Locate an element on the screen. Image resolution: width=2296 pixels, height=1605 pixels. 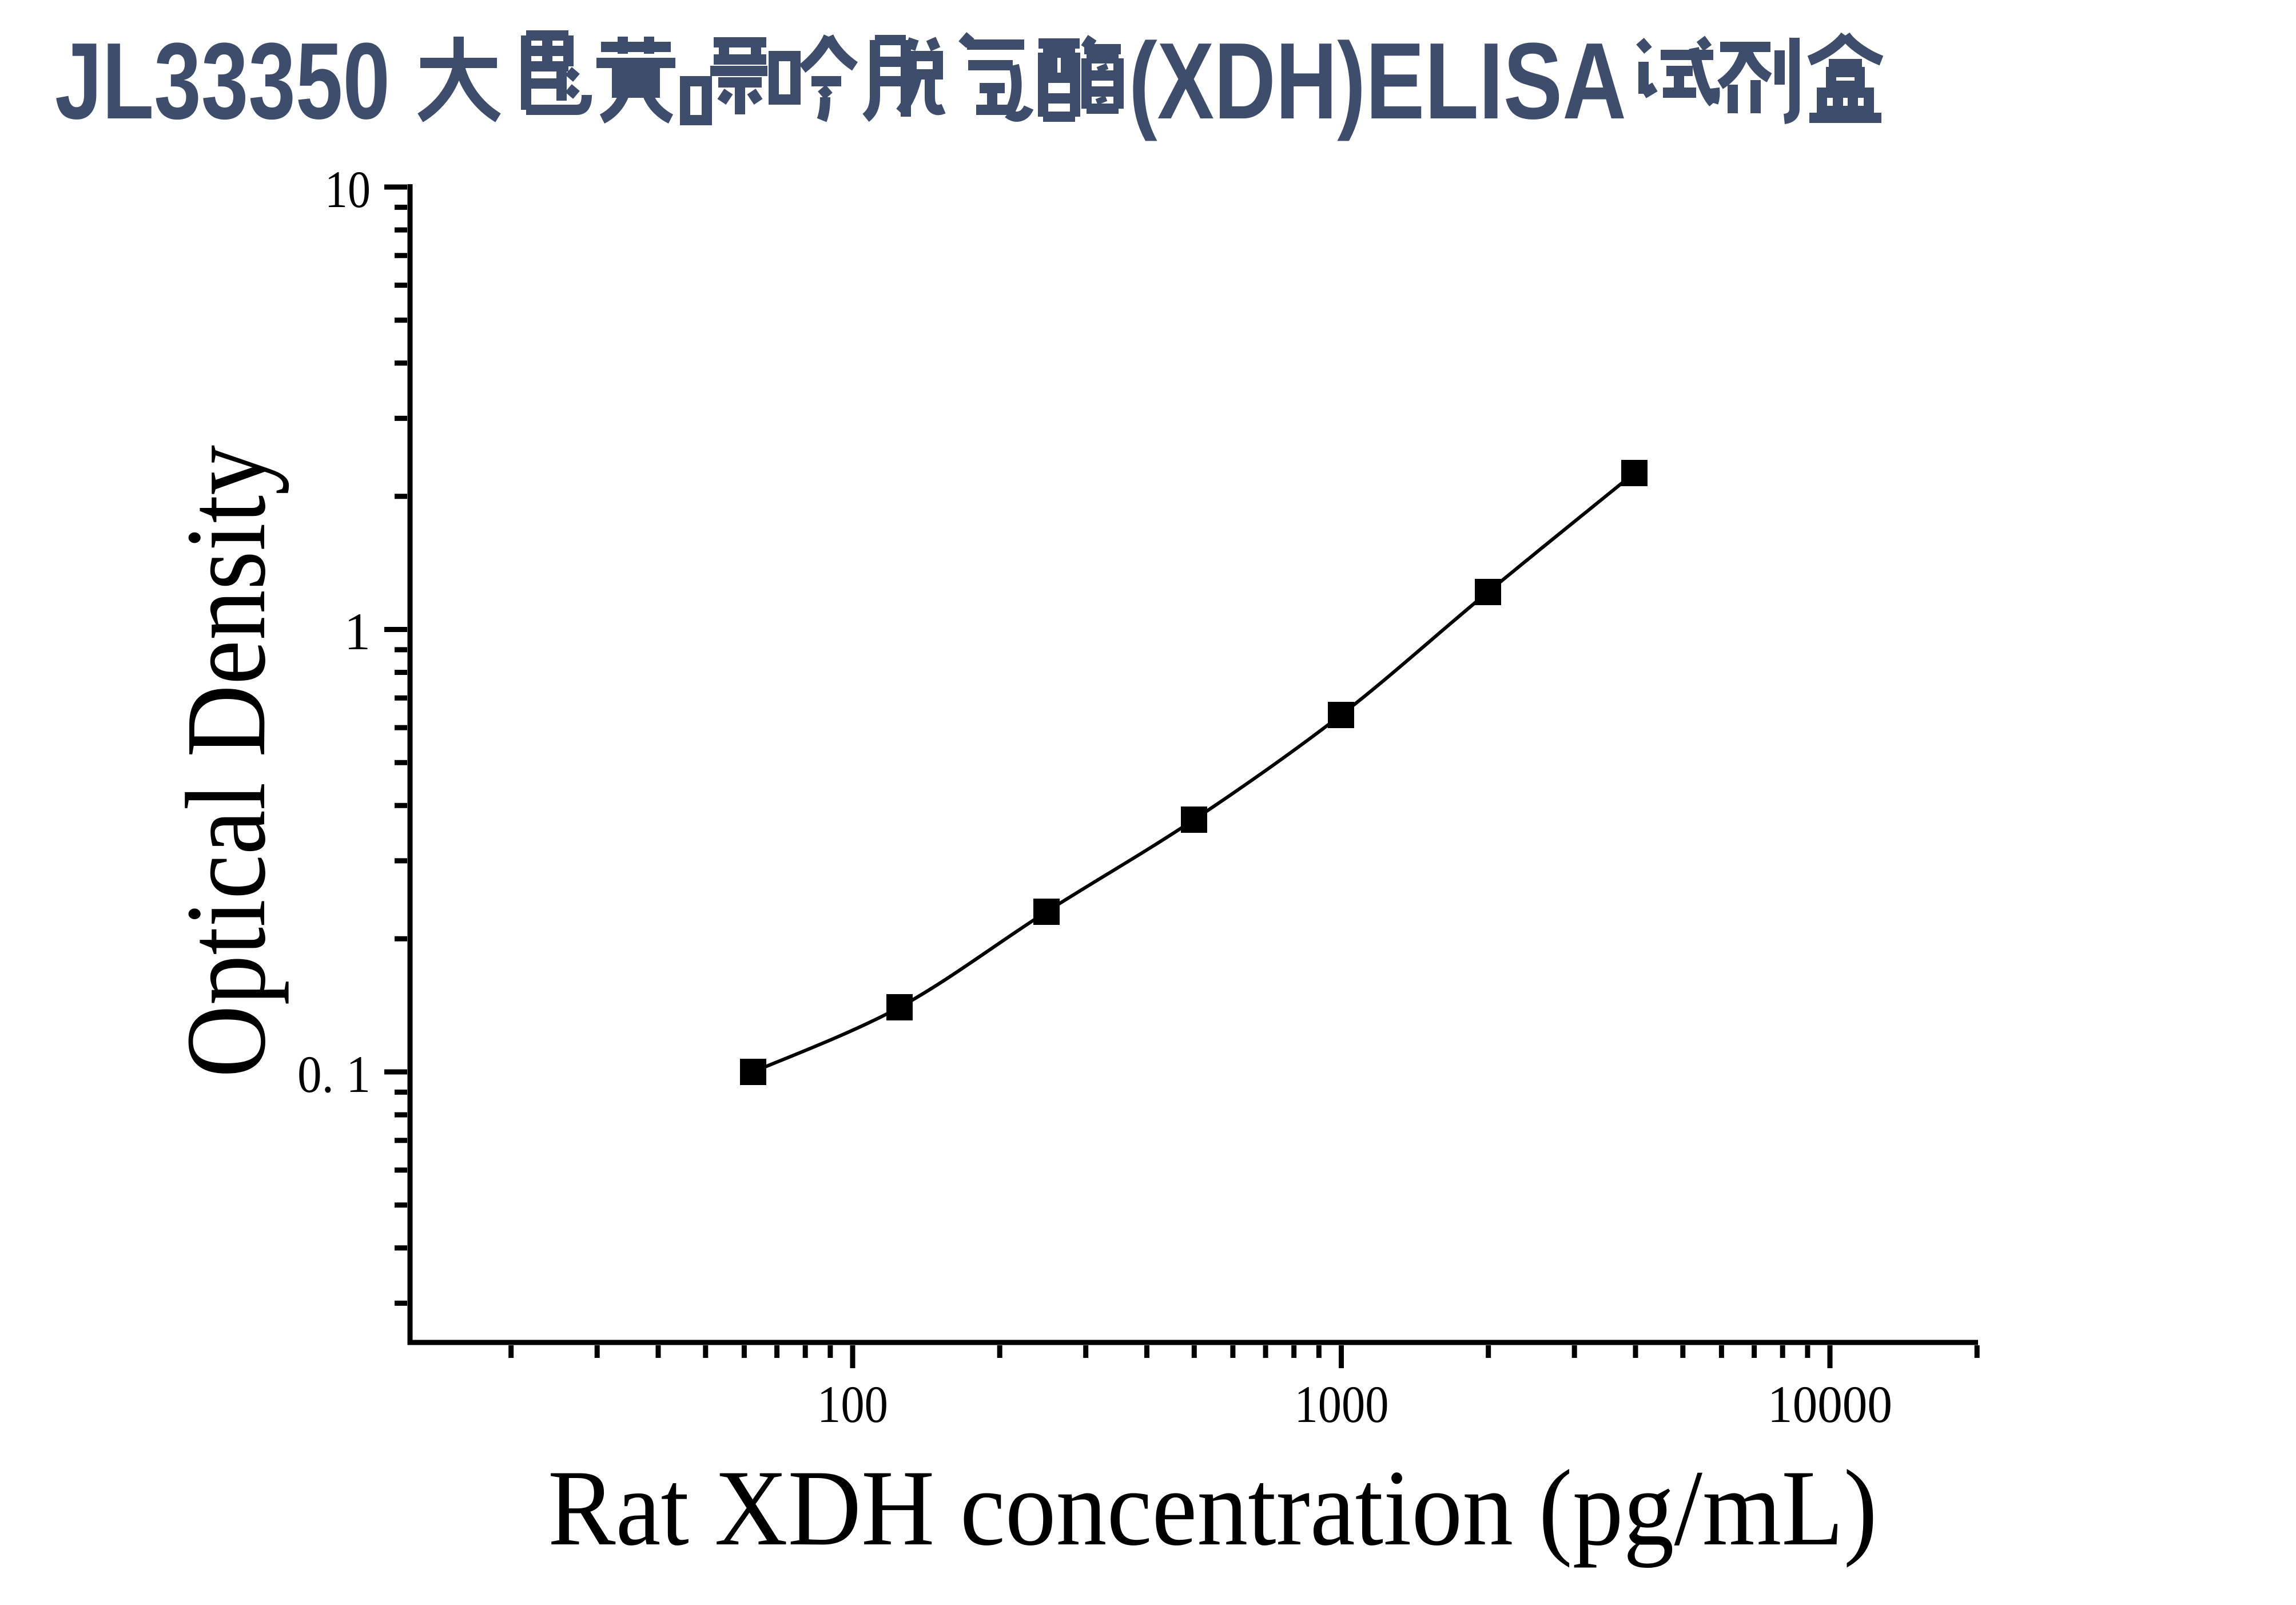
svg-text: ELISA is located at coordinates (1496, 81).